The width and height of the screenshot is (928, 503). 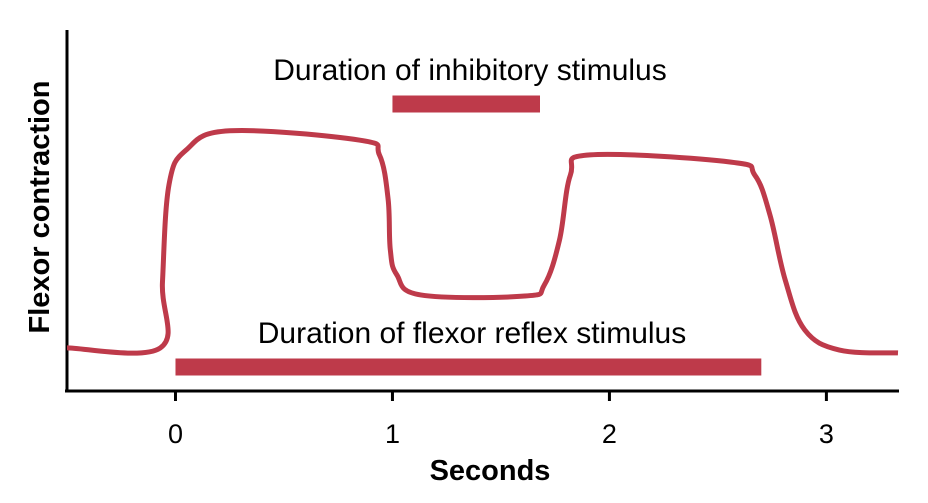 What do you see at coordinates (392, 434) in the screenshot?
I see `x-tick-label: 1` at bounding box center [392, 434].